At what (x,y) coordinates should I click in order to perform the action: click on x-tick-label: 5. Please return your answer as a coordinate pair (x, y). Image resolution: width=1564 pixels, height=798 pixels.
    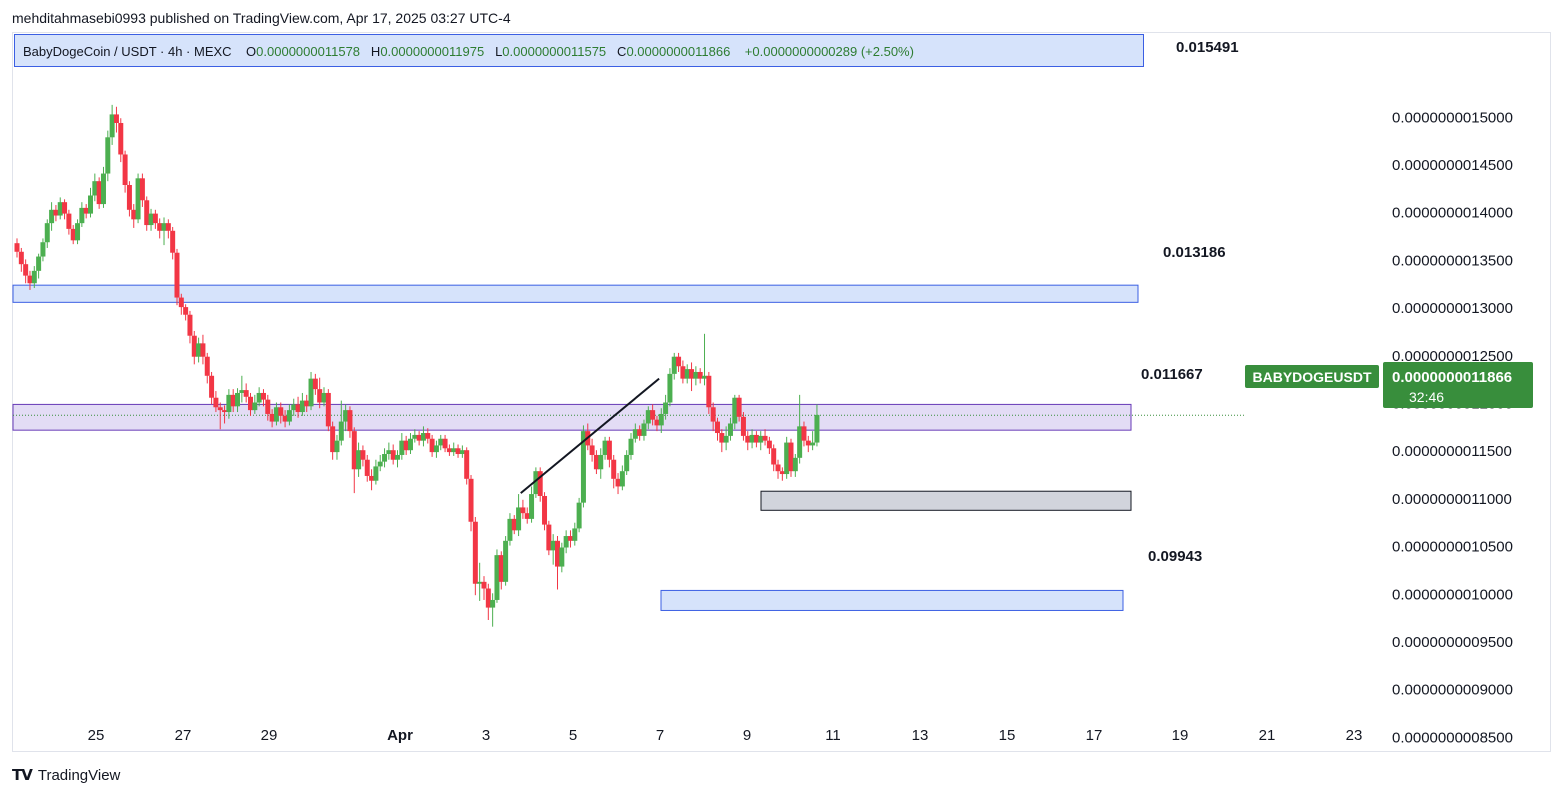
    Looking at the image, I should click on (573, 735).